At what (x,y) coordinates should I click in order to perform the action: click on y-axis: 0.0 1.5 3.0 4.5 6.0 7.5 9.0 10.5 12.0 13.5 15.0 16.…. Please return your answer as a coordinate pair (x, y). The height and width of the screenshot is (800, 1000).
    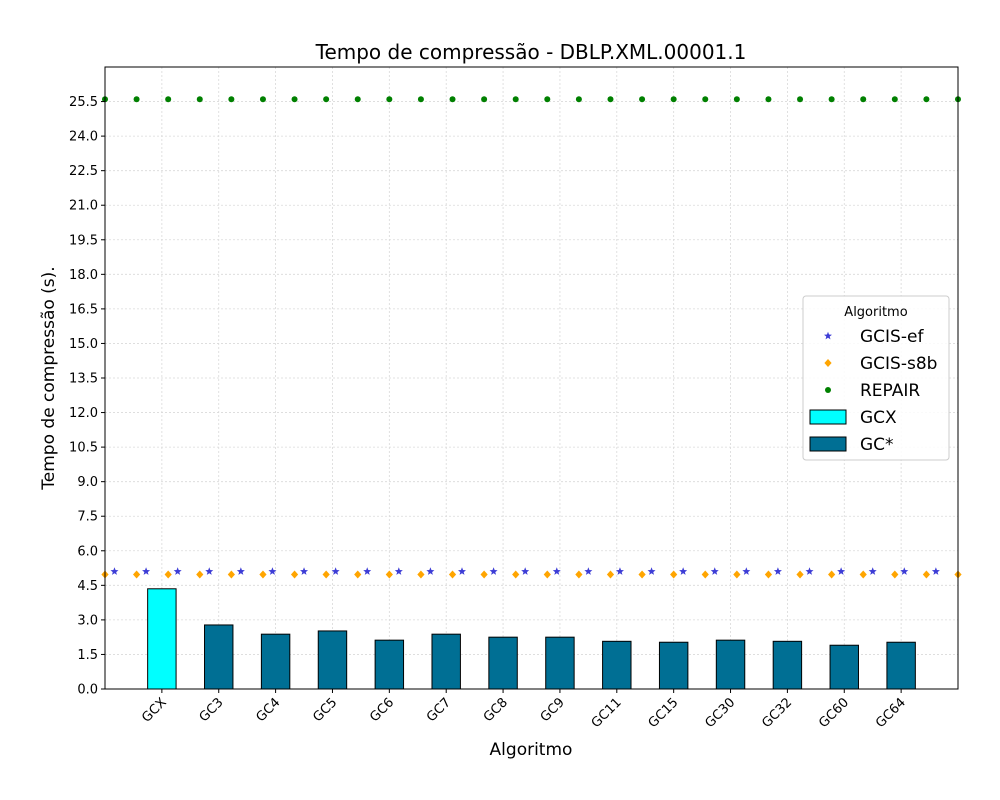
    Looking at the image, I should click on (87, 396).